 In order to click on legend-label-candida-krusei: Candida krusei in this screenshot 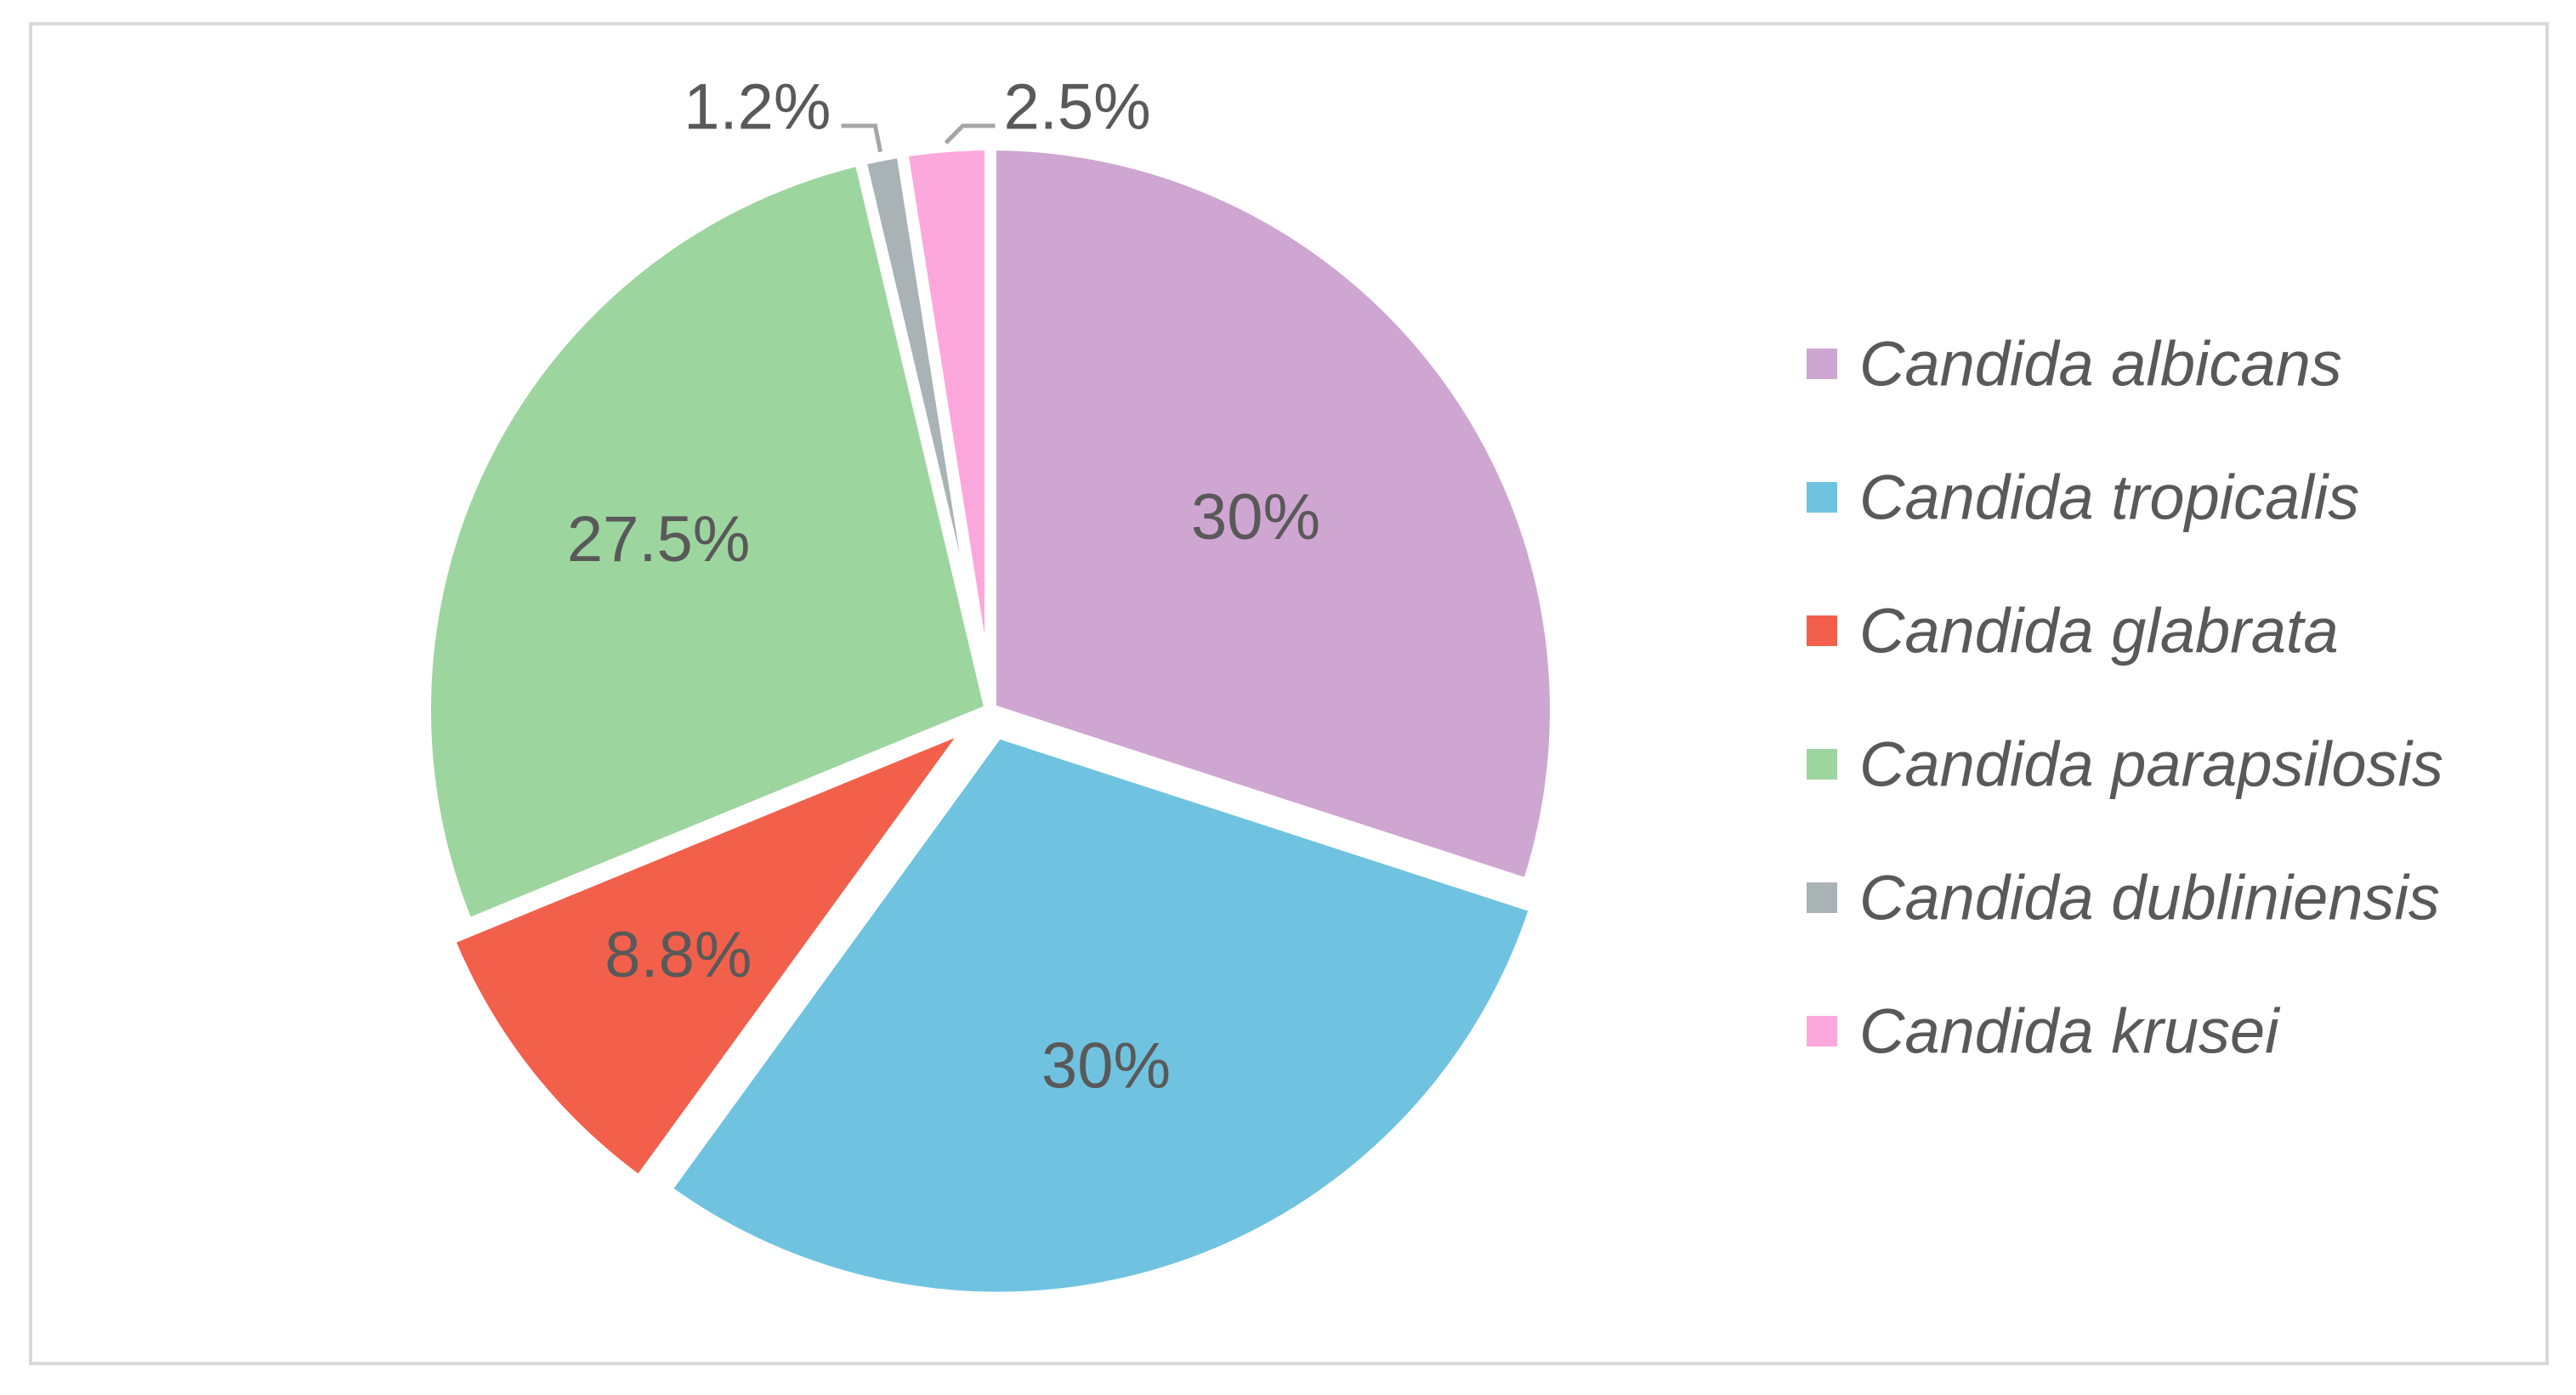, I will do `click(2070, 1031)`.